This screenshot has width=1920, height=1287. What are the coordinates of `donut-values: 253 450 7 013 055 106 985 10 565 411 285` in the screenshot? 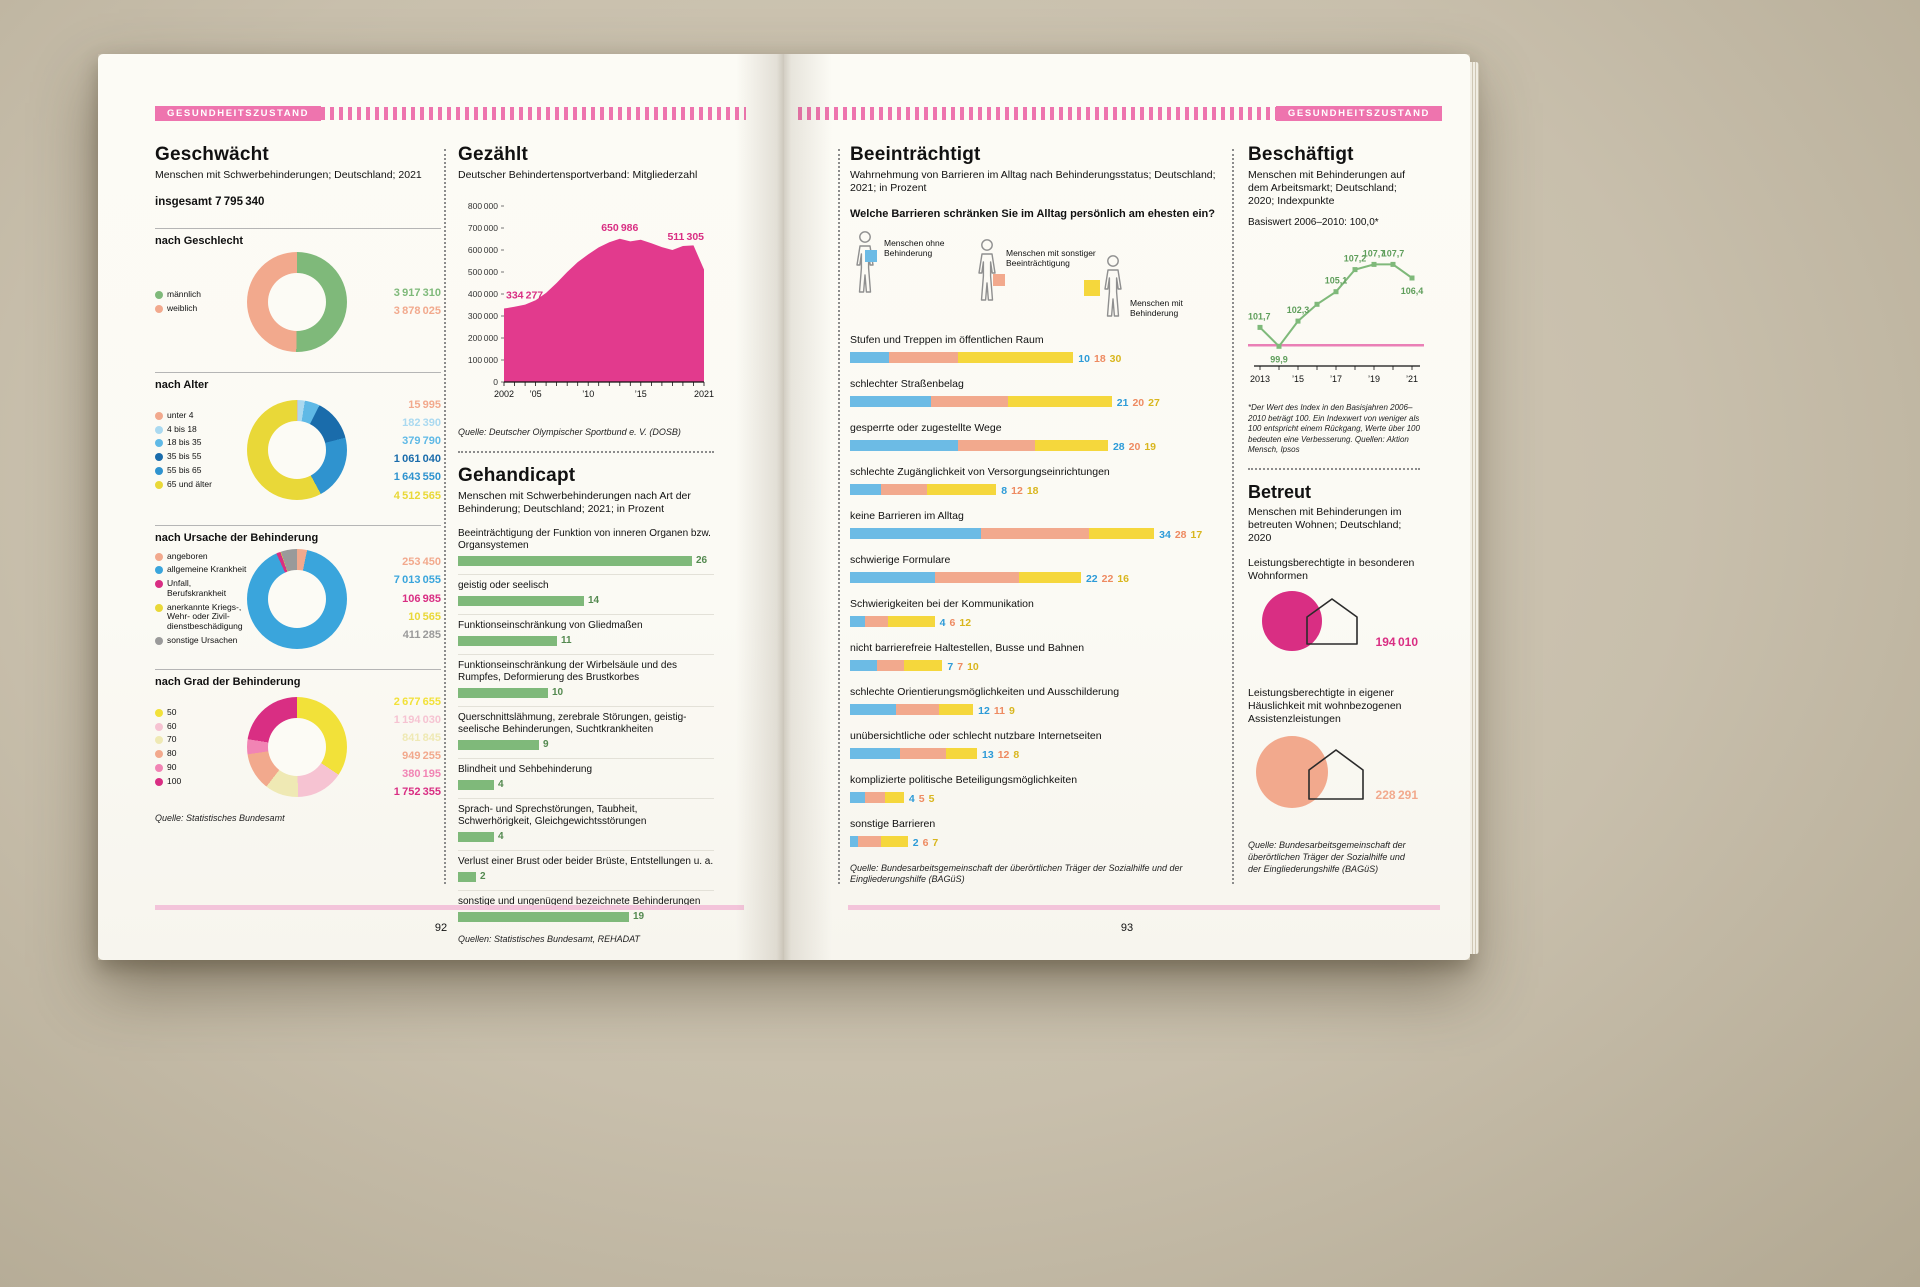 It's located at (394, 598).